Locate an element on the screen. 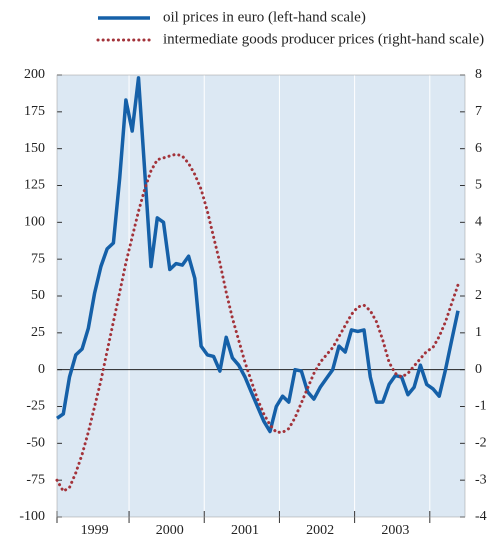  x-tick-label: 2001 is located at coordinates (245, 530).